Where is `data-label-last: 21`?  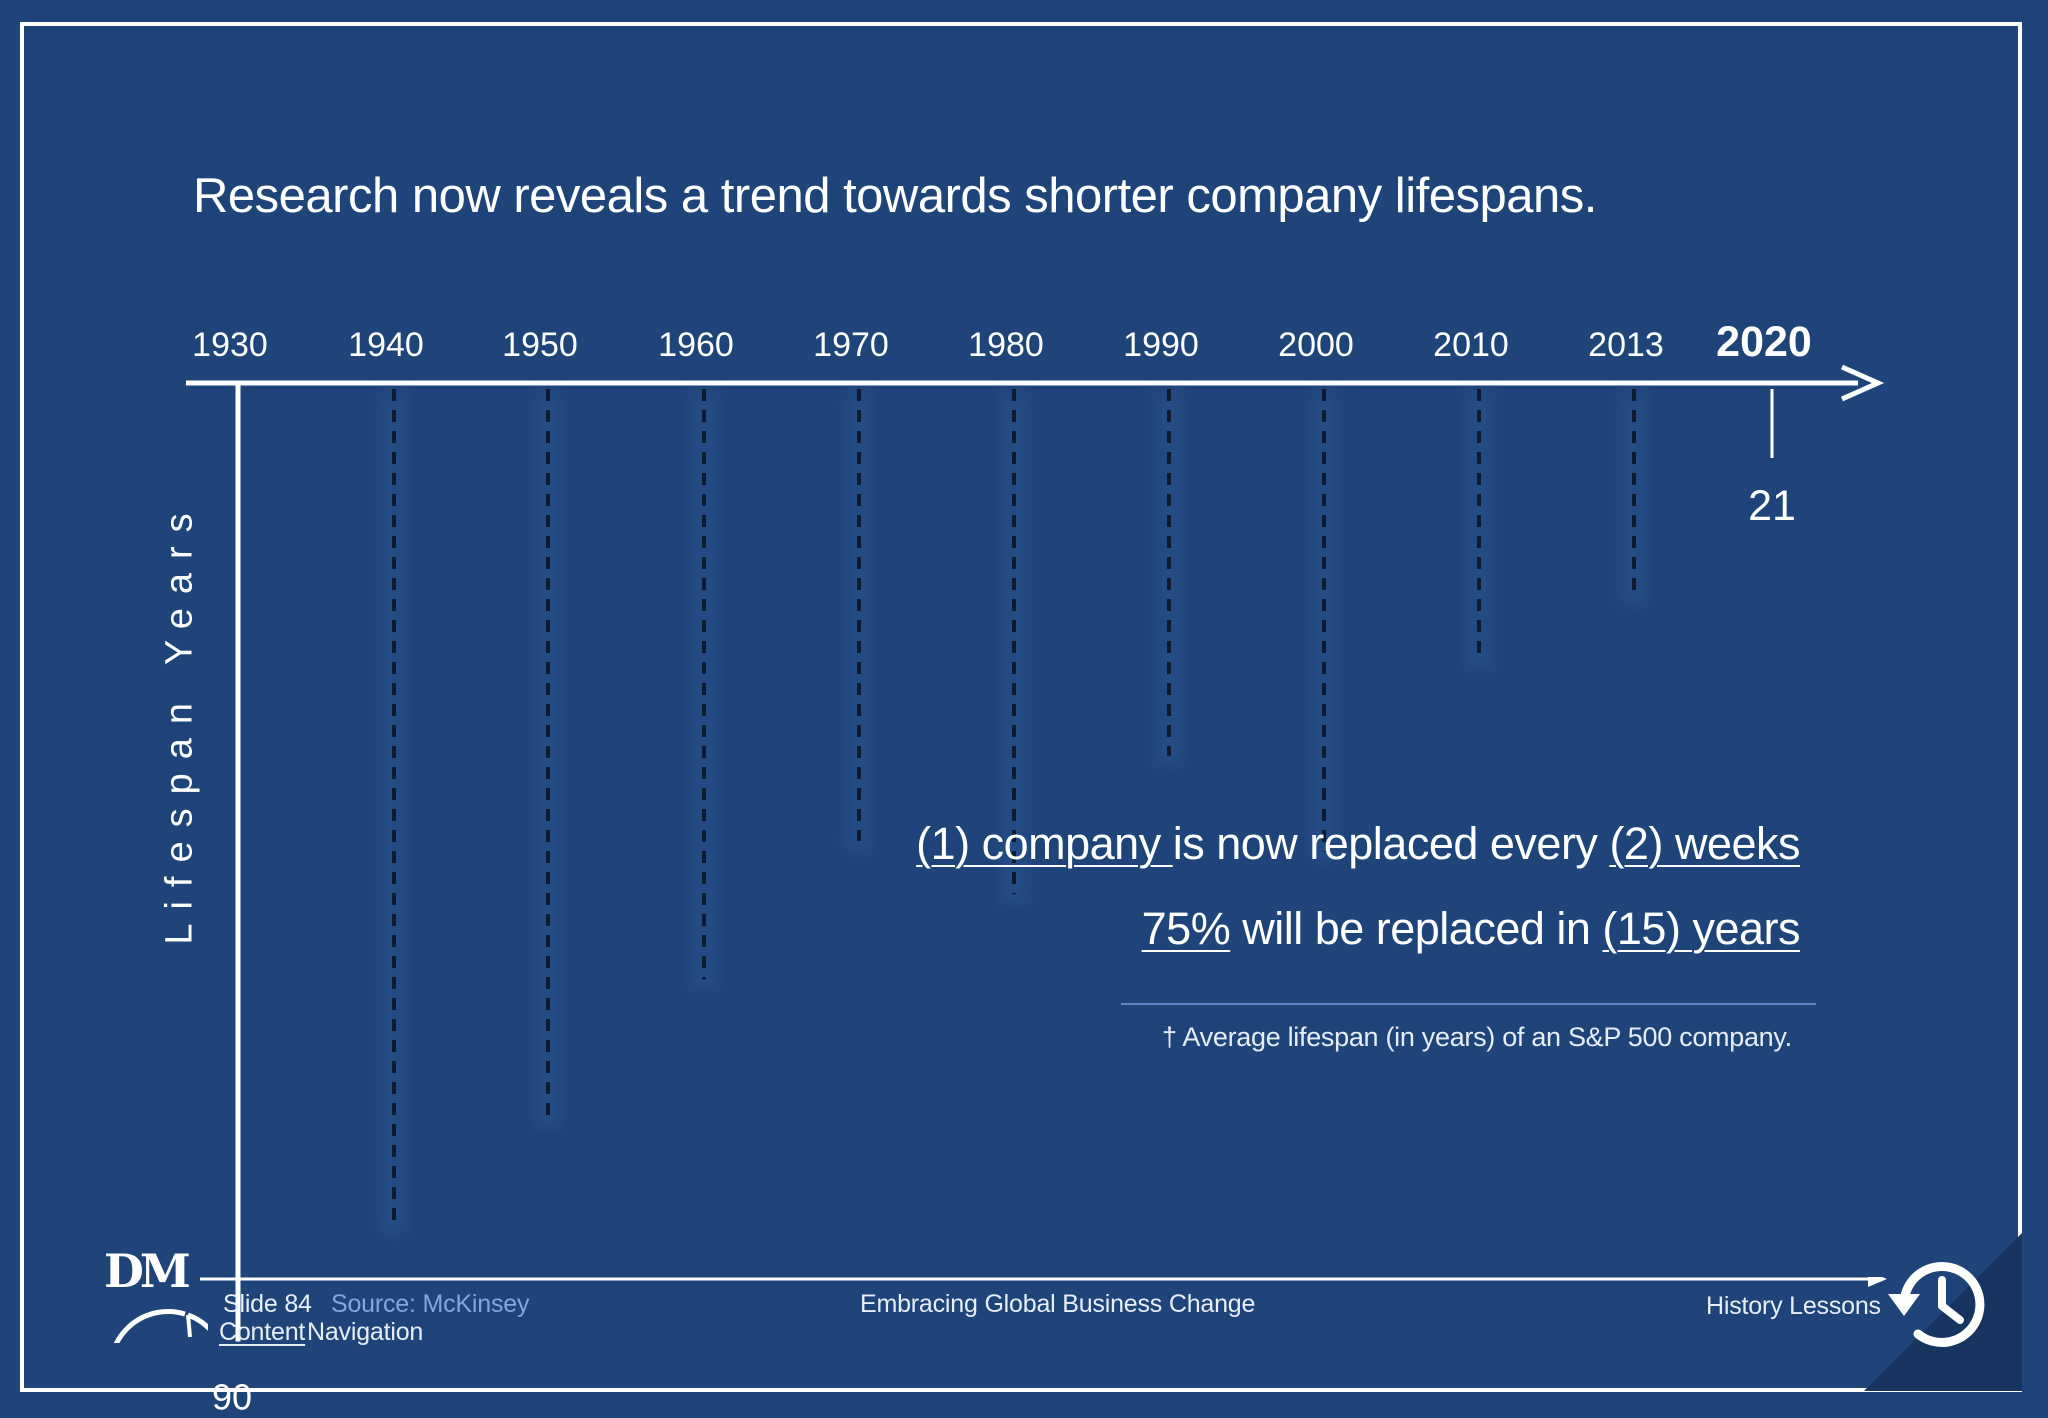 data-label-last: 21 is located at coordinates (1772, 506).